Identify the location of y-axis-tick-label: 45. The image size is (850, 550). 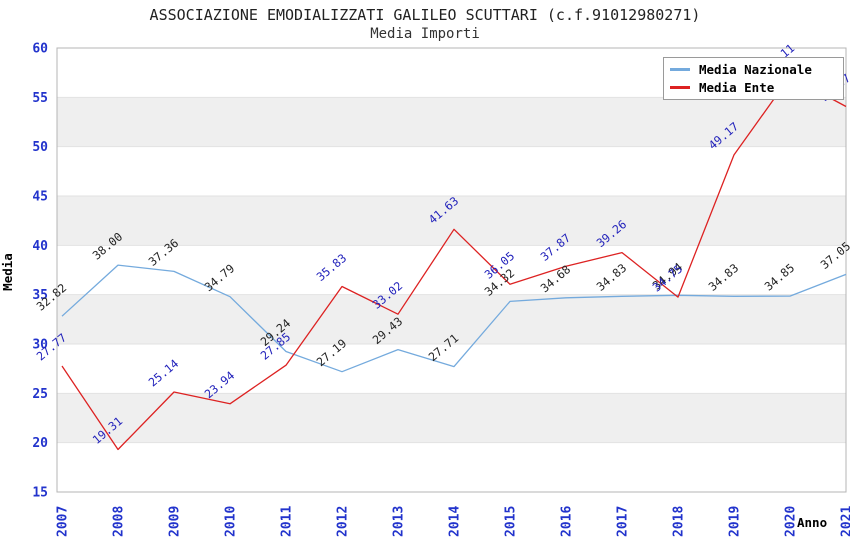
(40, 197).